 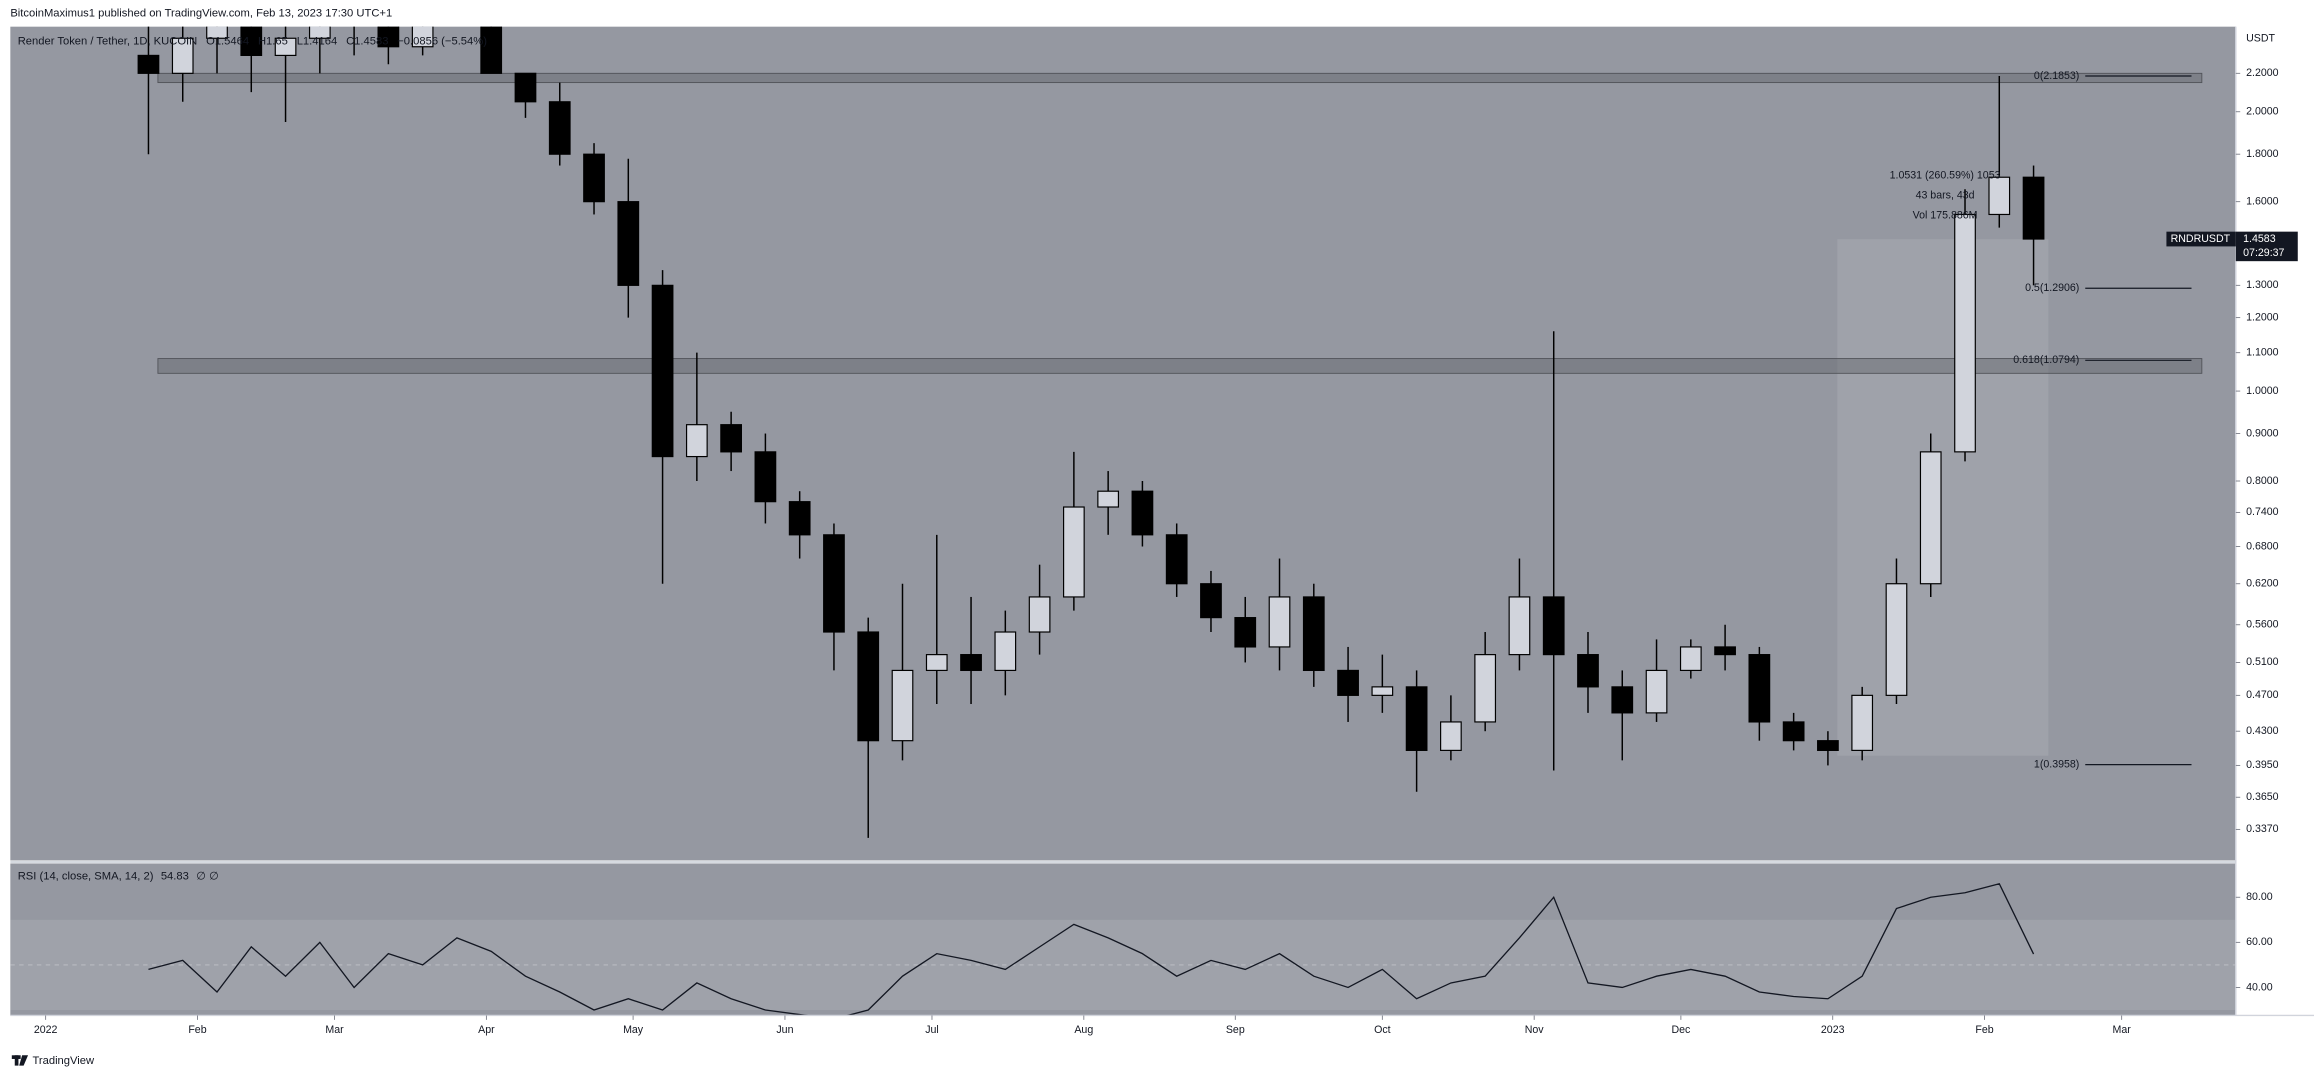 I want to click on rsi-pane, so click(x=1123, y=939).